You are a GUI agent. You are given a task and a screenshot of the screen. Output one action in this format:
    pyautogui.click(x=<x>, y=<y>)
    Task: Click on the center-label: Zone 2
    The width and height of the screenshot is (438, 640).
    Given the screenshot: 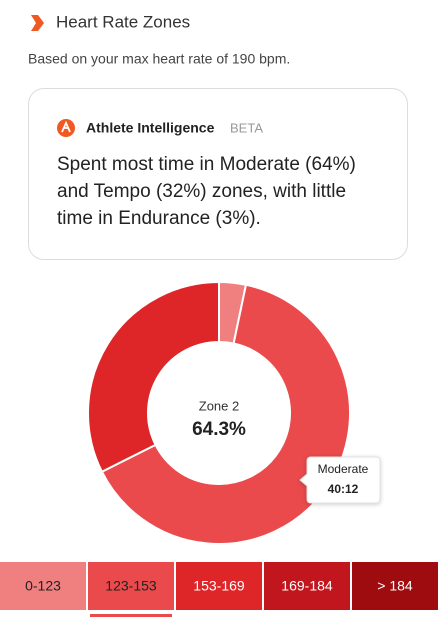 What is the action you would take?
    pyautogui.click(x=219, y=405)
    